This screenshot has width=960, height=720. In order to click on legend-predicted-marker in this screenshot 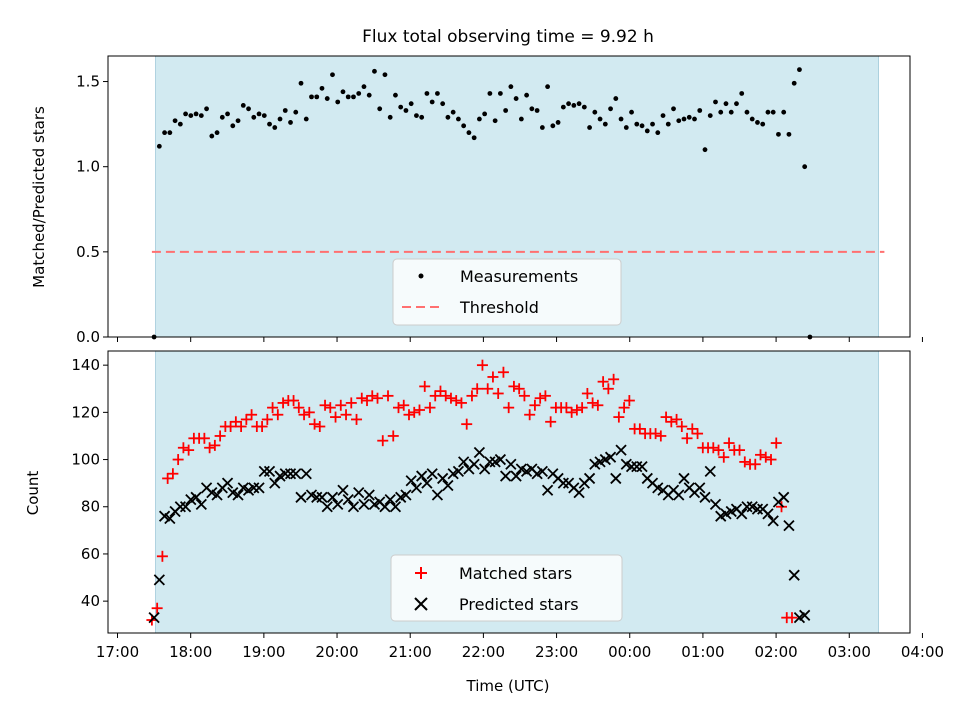, I will do `click(421, 604)`.